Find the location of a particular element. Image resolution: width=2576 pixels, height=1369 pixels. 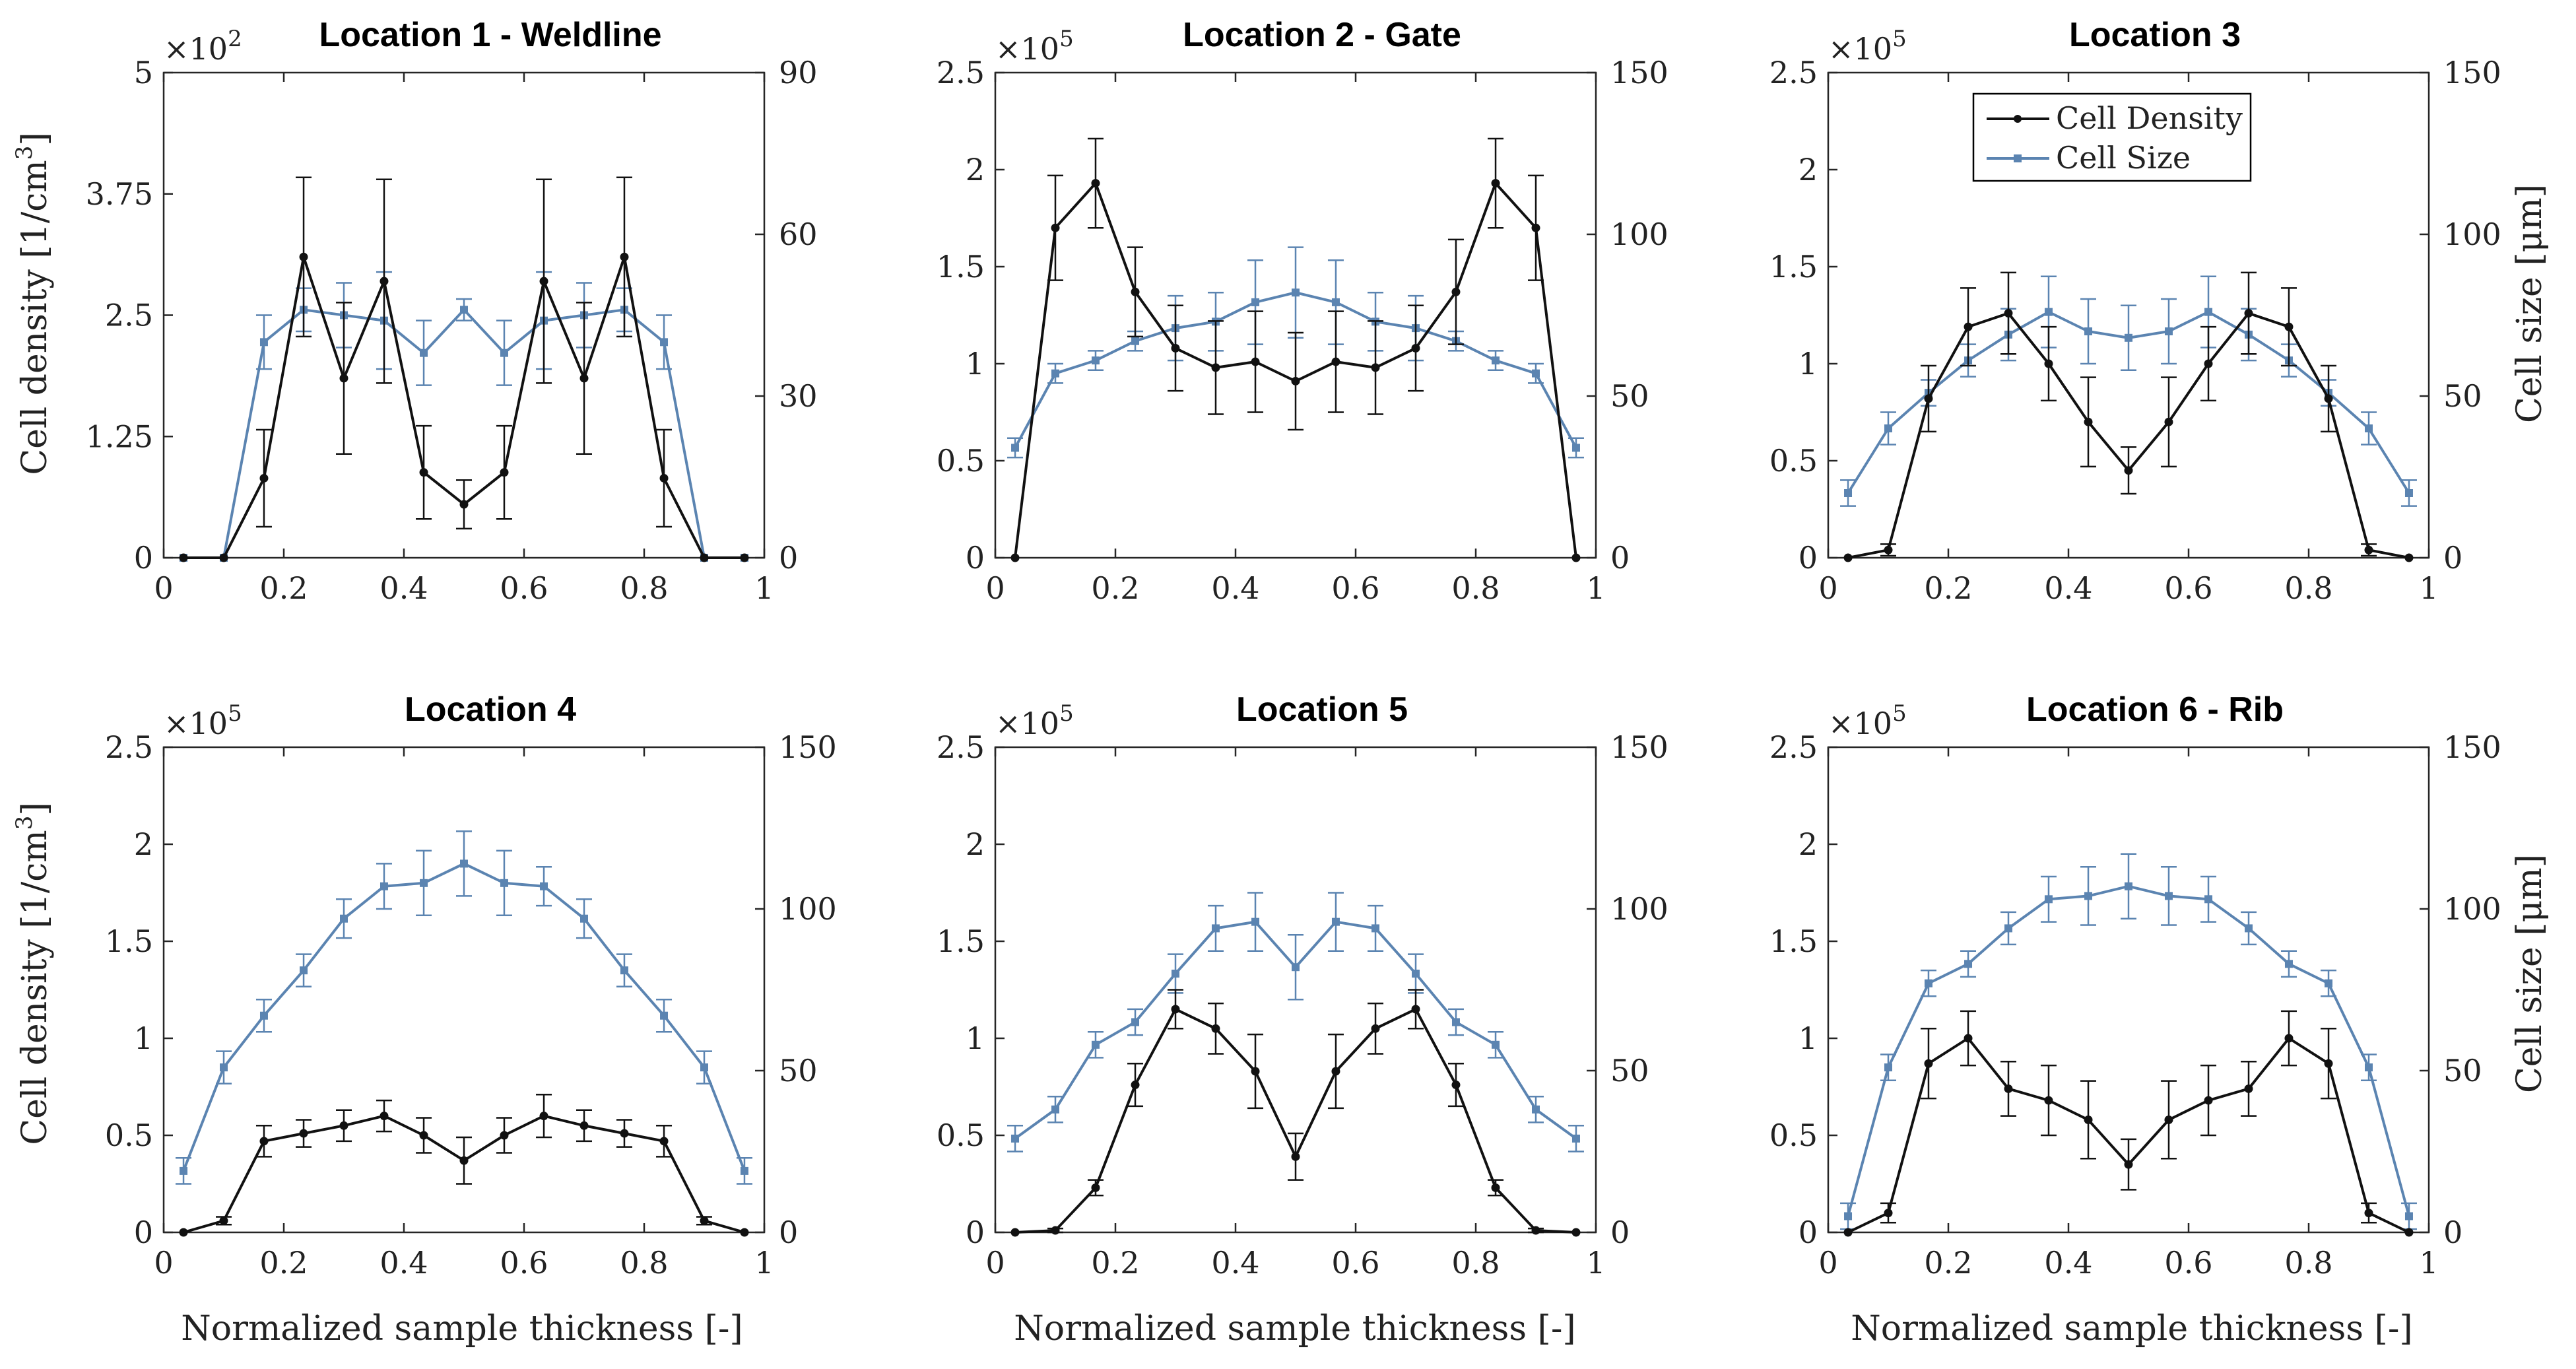

series-cell-size is located at coordinates (2128, 1041).